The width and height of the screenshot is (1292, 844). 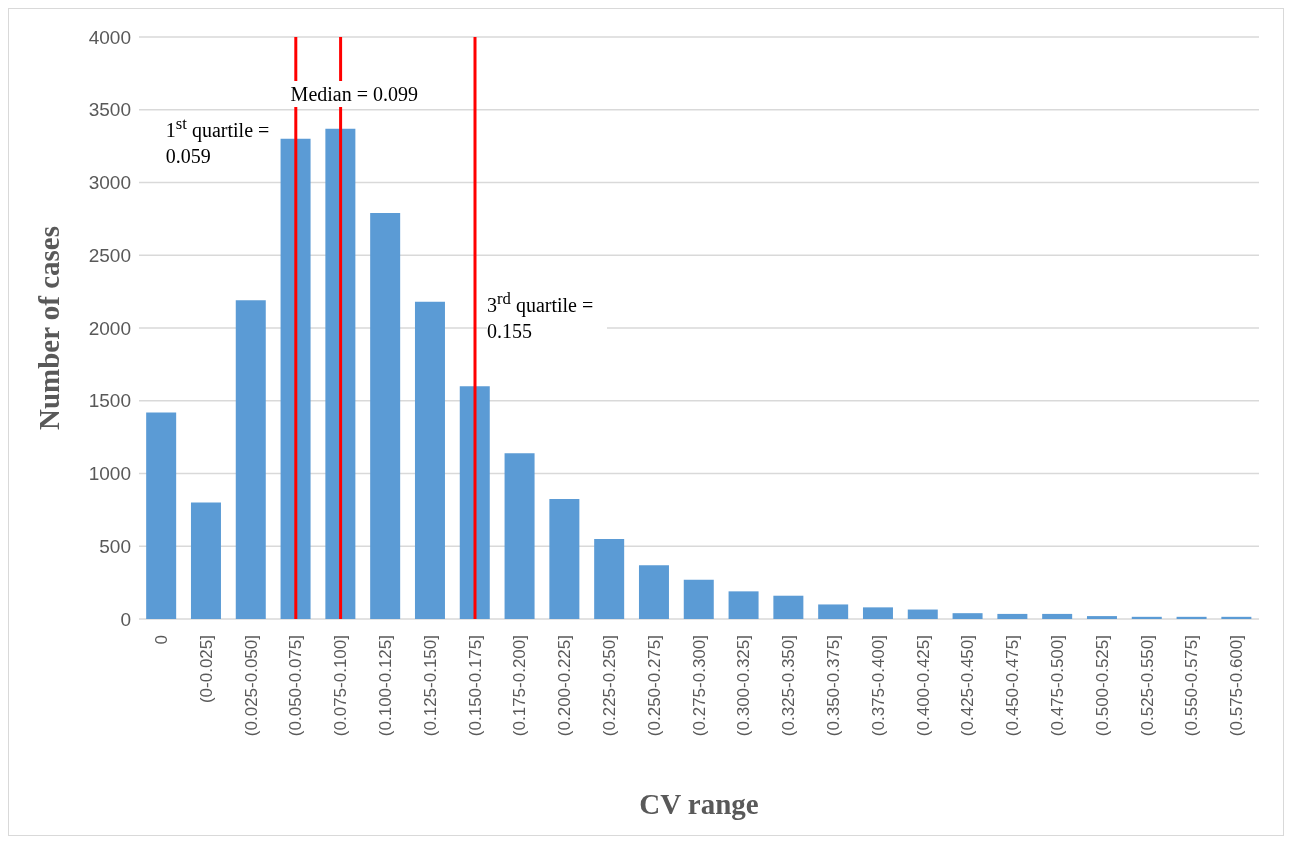 I want to click on y-tick-label: 1500, so click(x=109, y=401).